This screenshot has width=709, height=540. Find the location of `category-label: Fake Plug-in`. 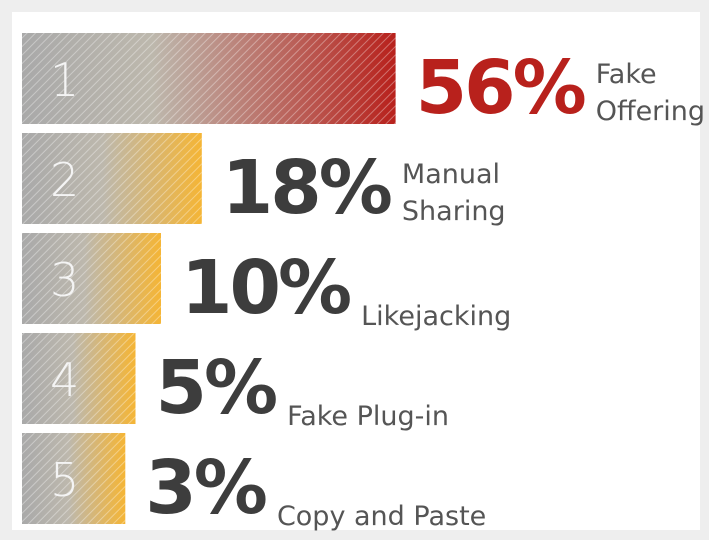

category-label: Fake Plug-in is located at coordinates (368, 416).